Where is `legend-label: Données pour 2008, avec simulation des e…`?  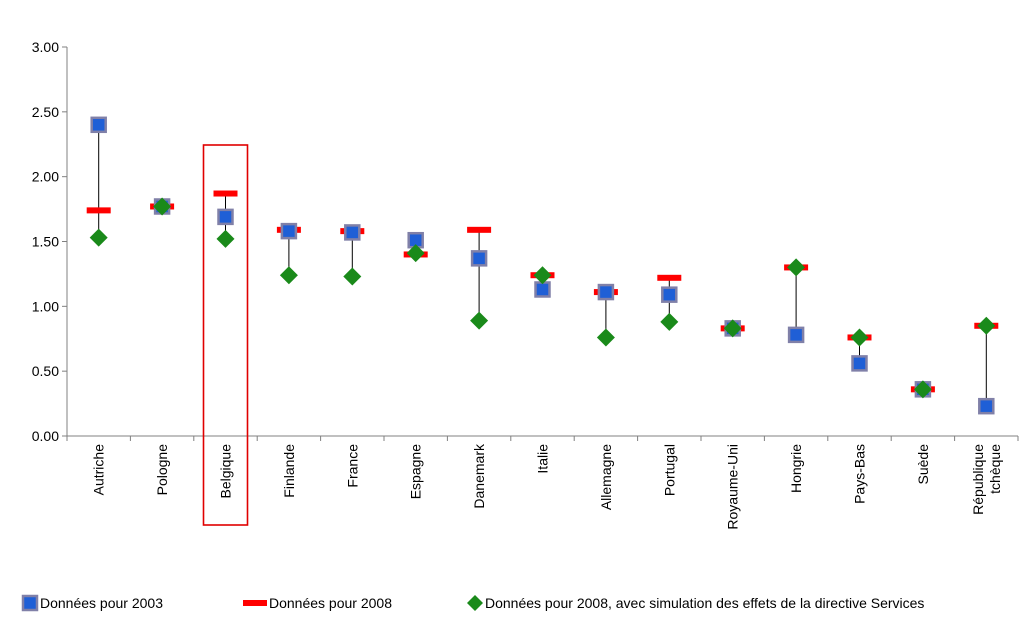
legend-label: Données pour 2008, avec simulation des e… is located at coordinates (704, 603).